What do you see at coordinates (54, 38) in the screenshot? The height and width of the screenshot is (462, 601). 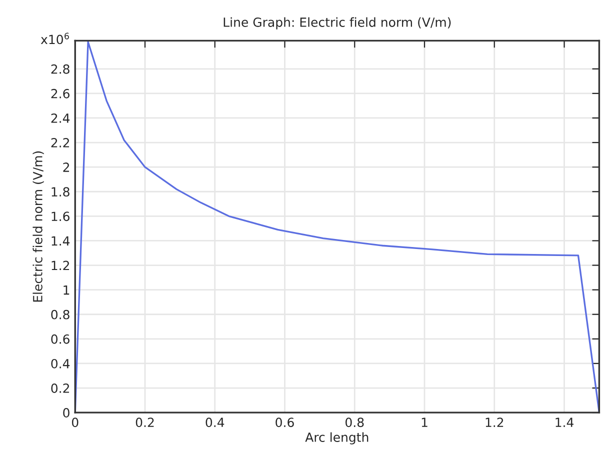 I see `text: x10$^{6}$` at bounding box center [54, 38].